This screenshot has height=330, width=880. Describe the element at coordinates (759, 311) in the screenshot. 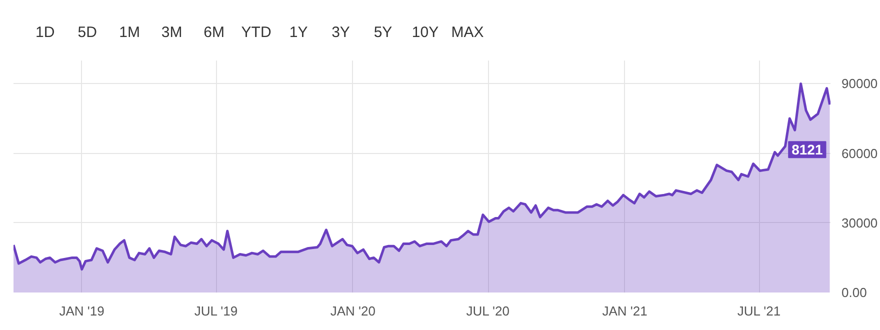

I see `x-tick-label: JUL '21` at that location.